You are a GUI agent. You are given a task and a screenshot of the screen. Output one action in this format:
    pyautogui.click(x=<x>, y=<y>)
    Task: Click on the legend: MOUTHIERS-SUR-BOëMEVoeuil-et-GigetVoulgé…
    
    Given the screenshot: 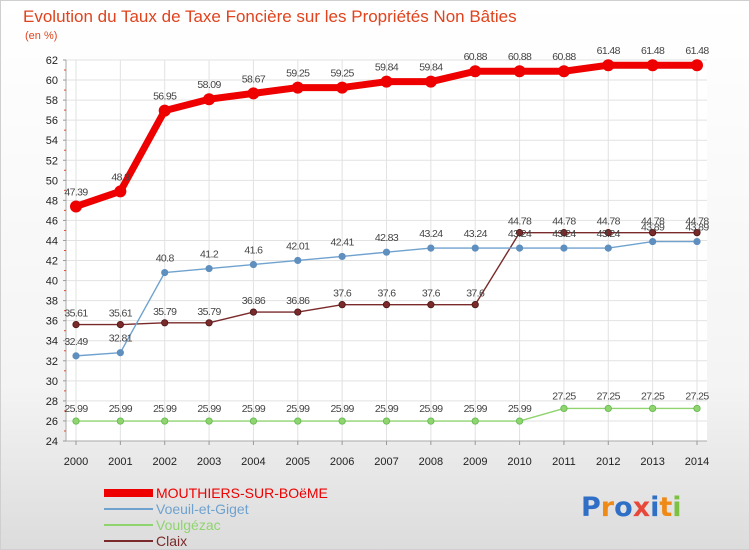 What is the action you would take?
    pyautogui.click(x=216, y=517)
    